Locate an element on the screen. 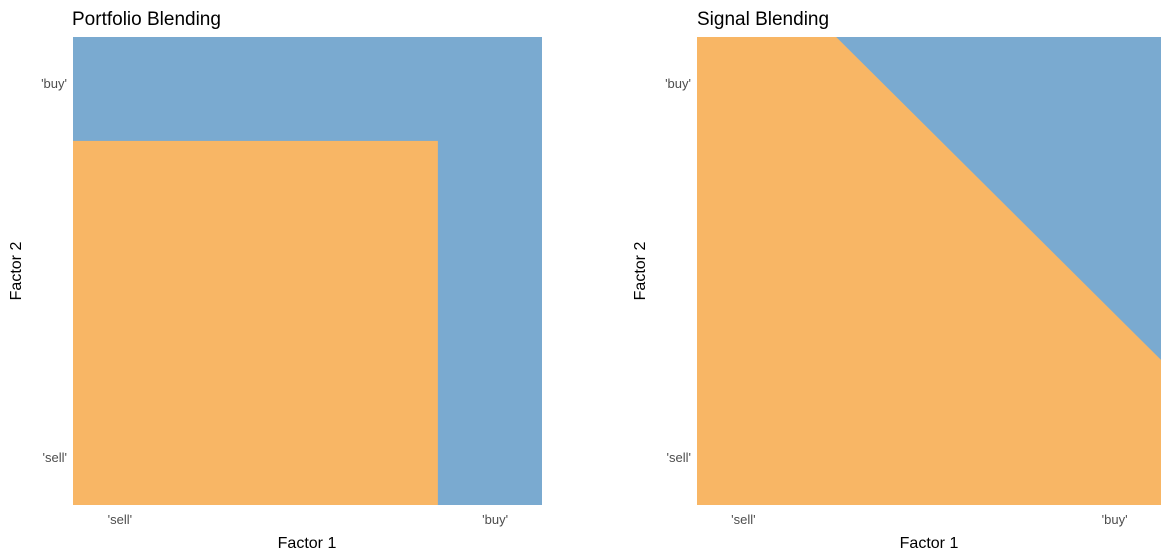  chart-title: Portfolio Blending is located at coordinates (146, 19).